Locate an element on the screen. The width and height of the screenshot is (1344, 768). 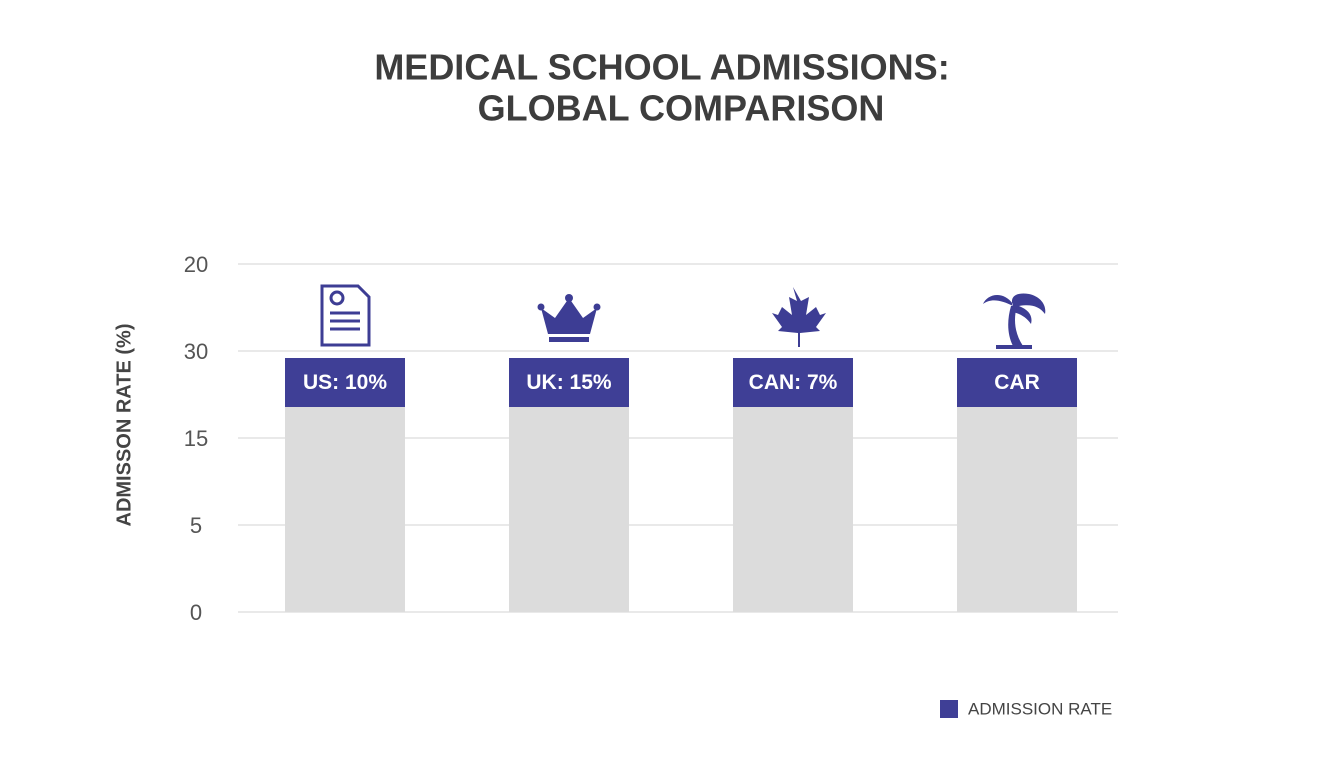
icon-maple-leaf is located at coordinates (799, 317).